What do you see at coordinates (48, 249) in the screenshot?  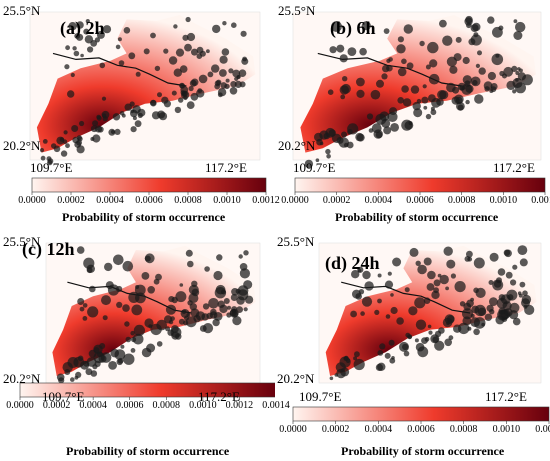 I see `panel-label: (c) 12h` at bounding box center [48, 249].